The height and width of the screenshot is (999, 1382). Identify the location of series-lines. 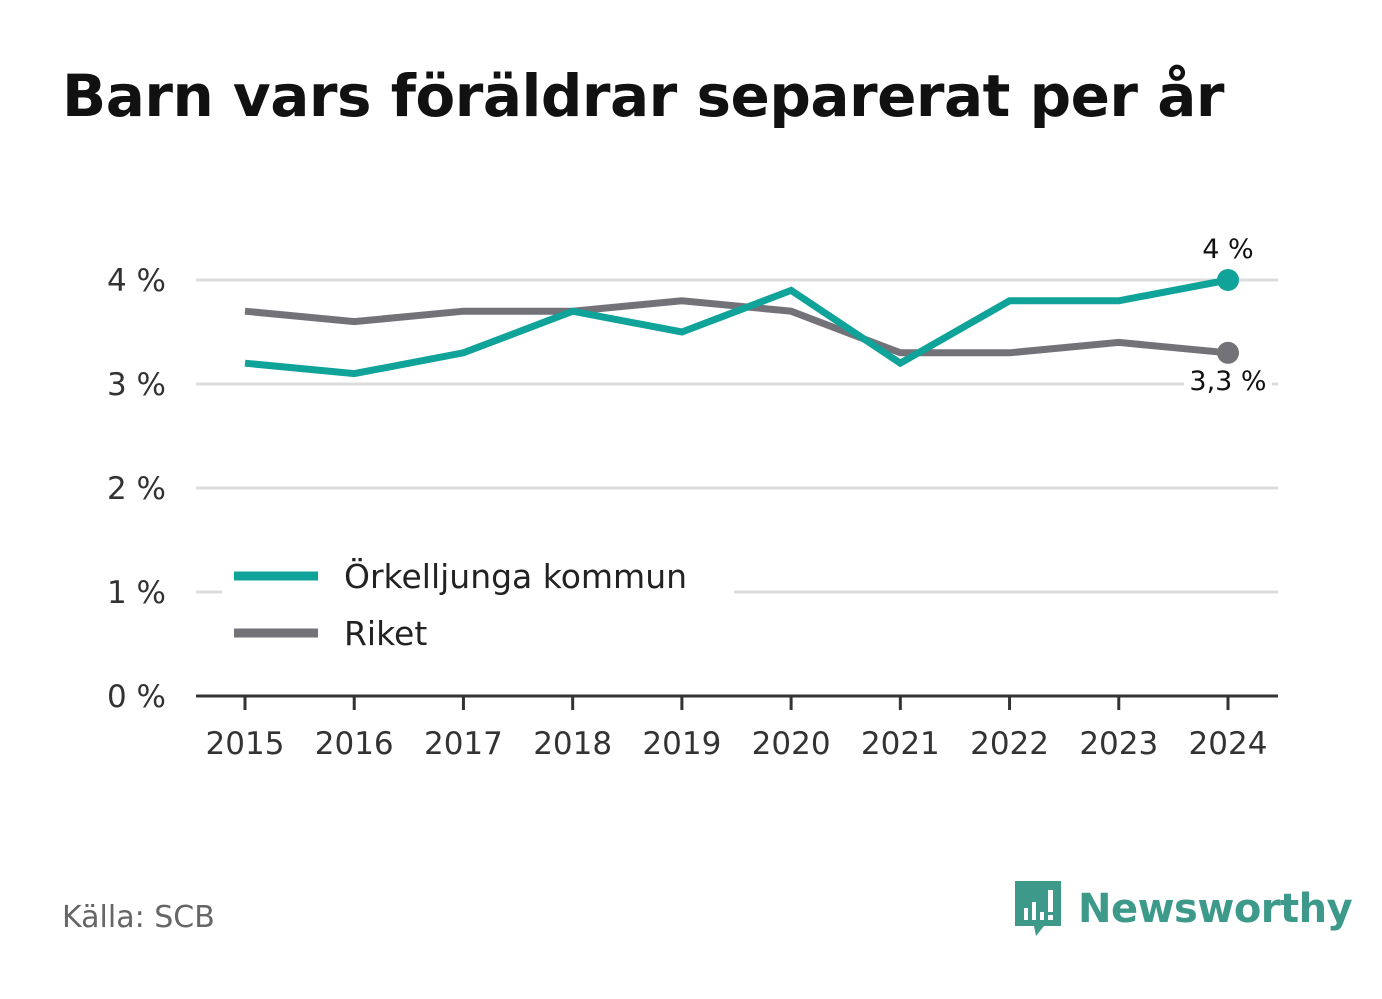
(741, 323).